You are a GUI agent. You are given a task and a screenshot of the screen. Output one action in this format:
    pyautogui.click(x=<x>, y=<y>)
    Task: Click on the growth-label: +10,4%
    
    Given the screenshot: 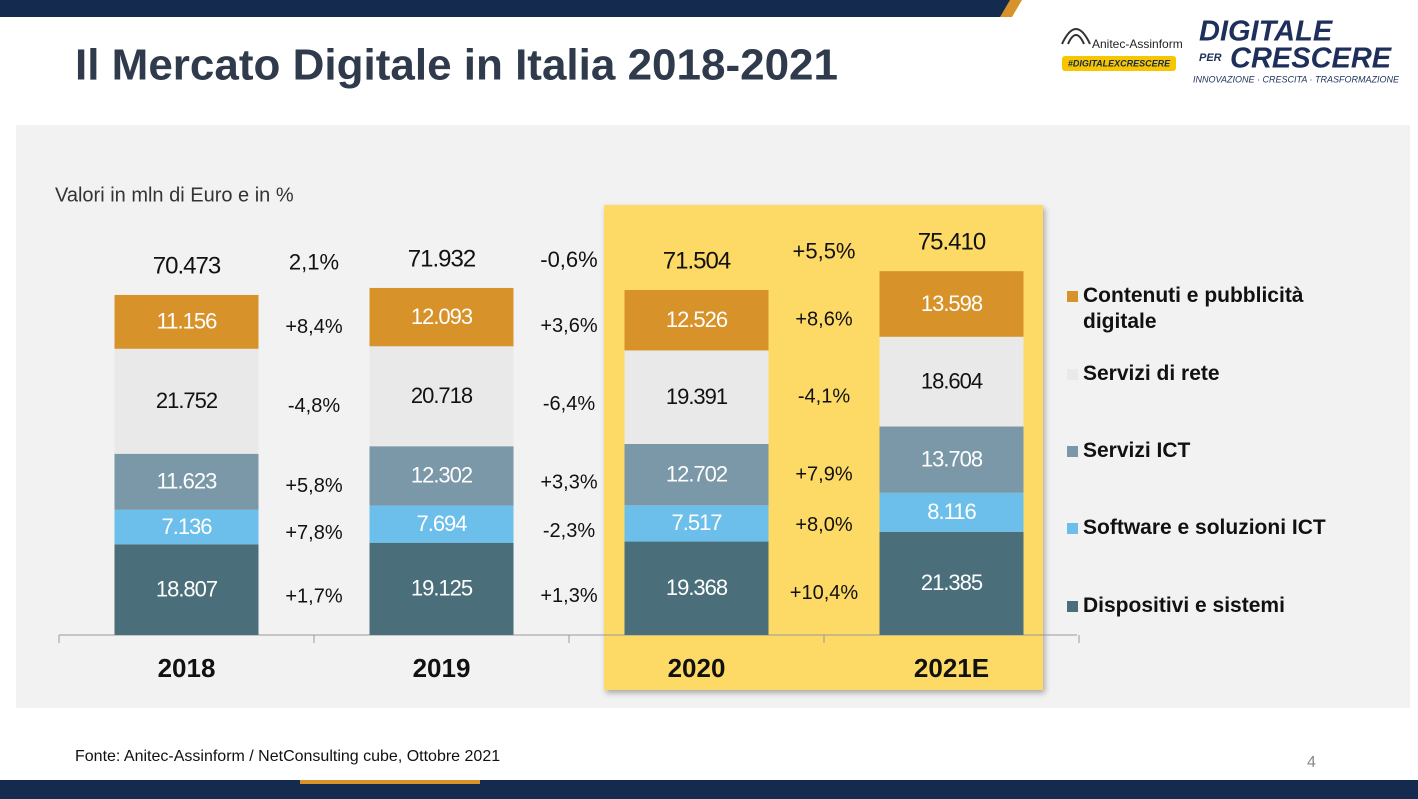 What is the action you would take?
    pyautogui.click(x=824, y=593)
    